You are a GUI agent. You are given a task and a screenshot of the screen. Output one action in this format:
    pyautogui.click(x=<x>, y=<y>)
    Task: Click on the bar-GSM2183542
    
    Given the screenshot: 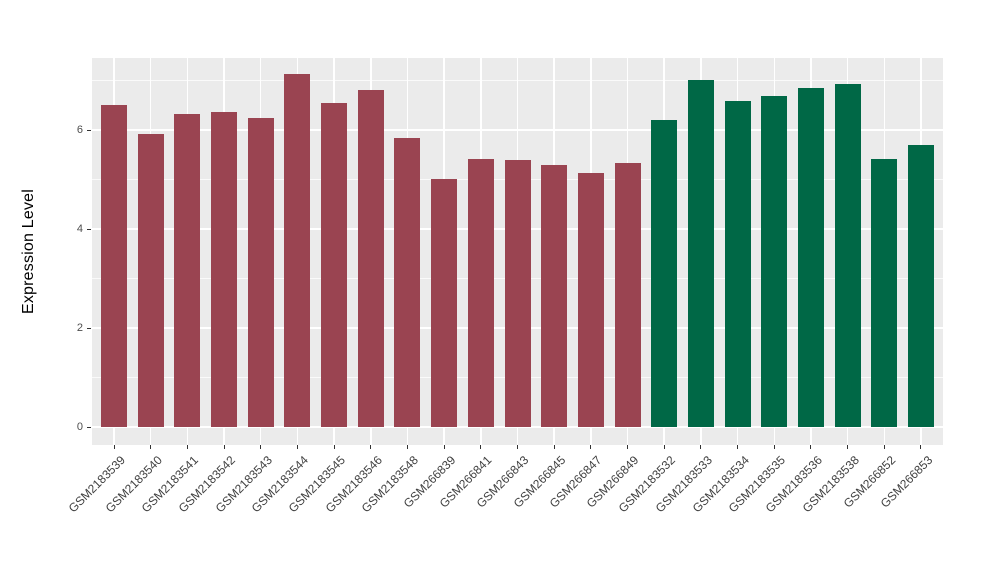 What is the action you would take?
    pyautogui.click(x=224, y=269)
    